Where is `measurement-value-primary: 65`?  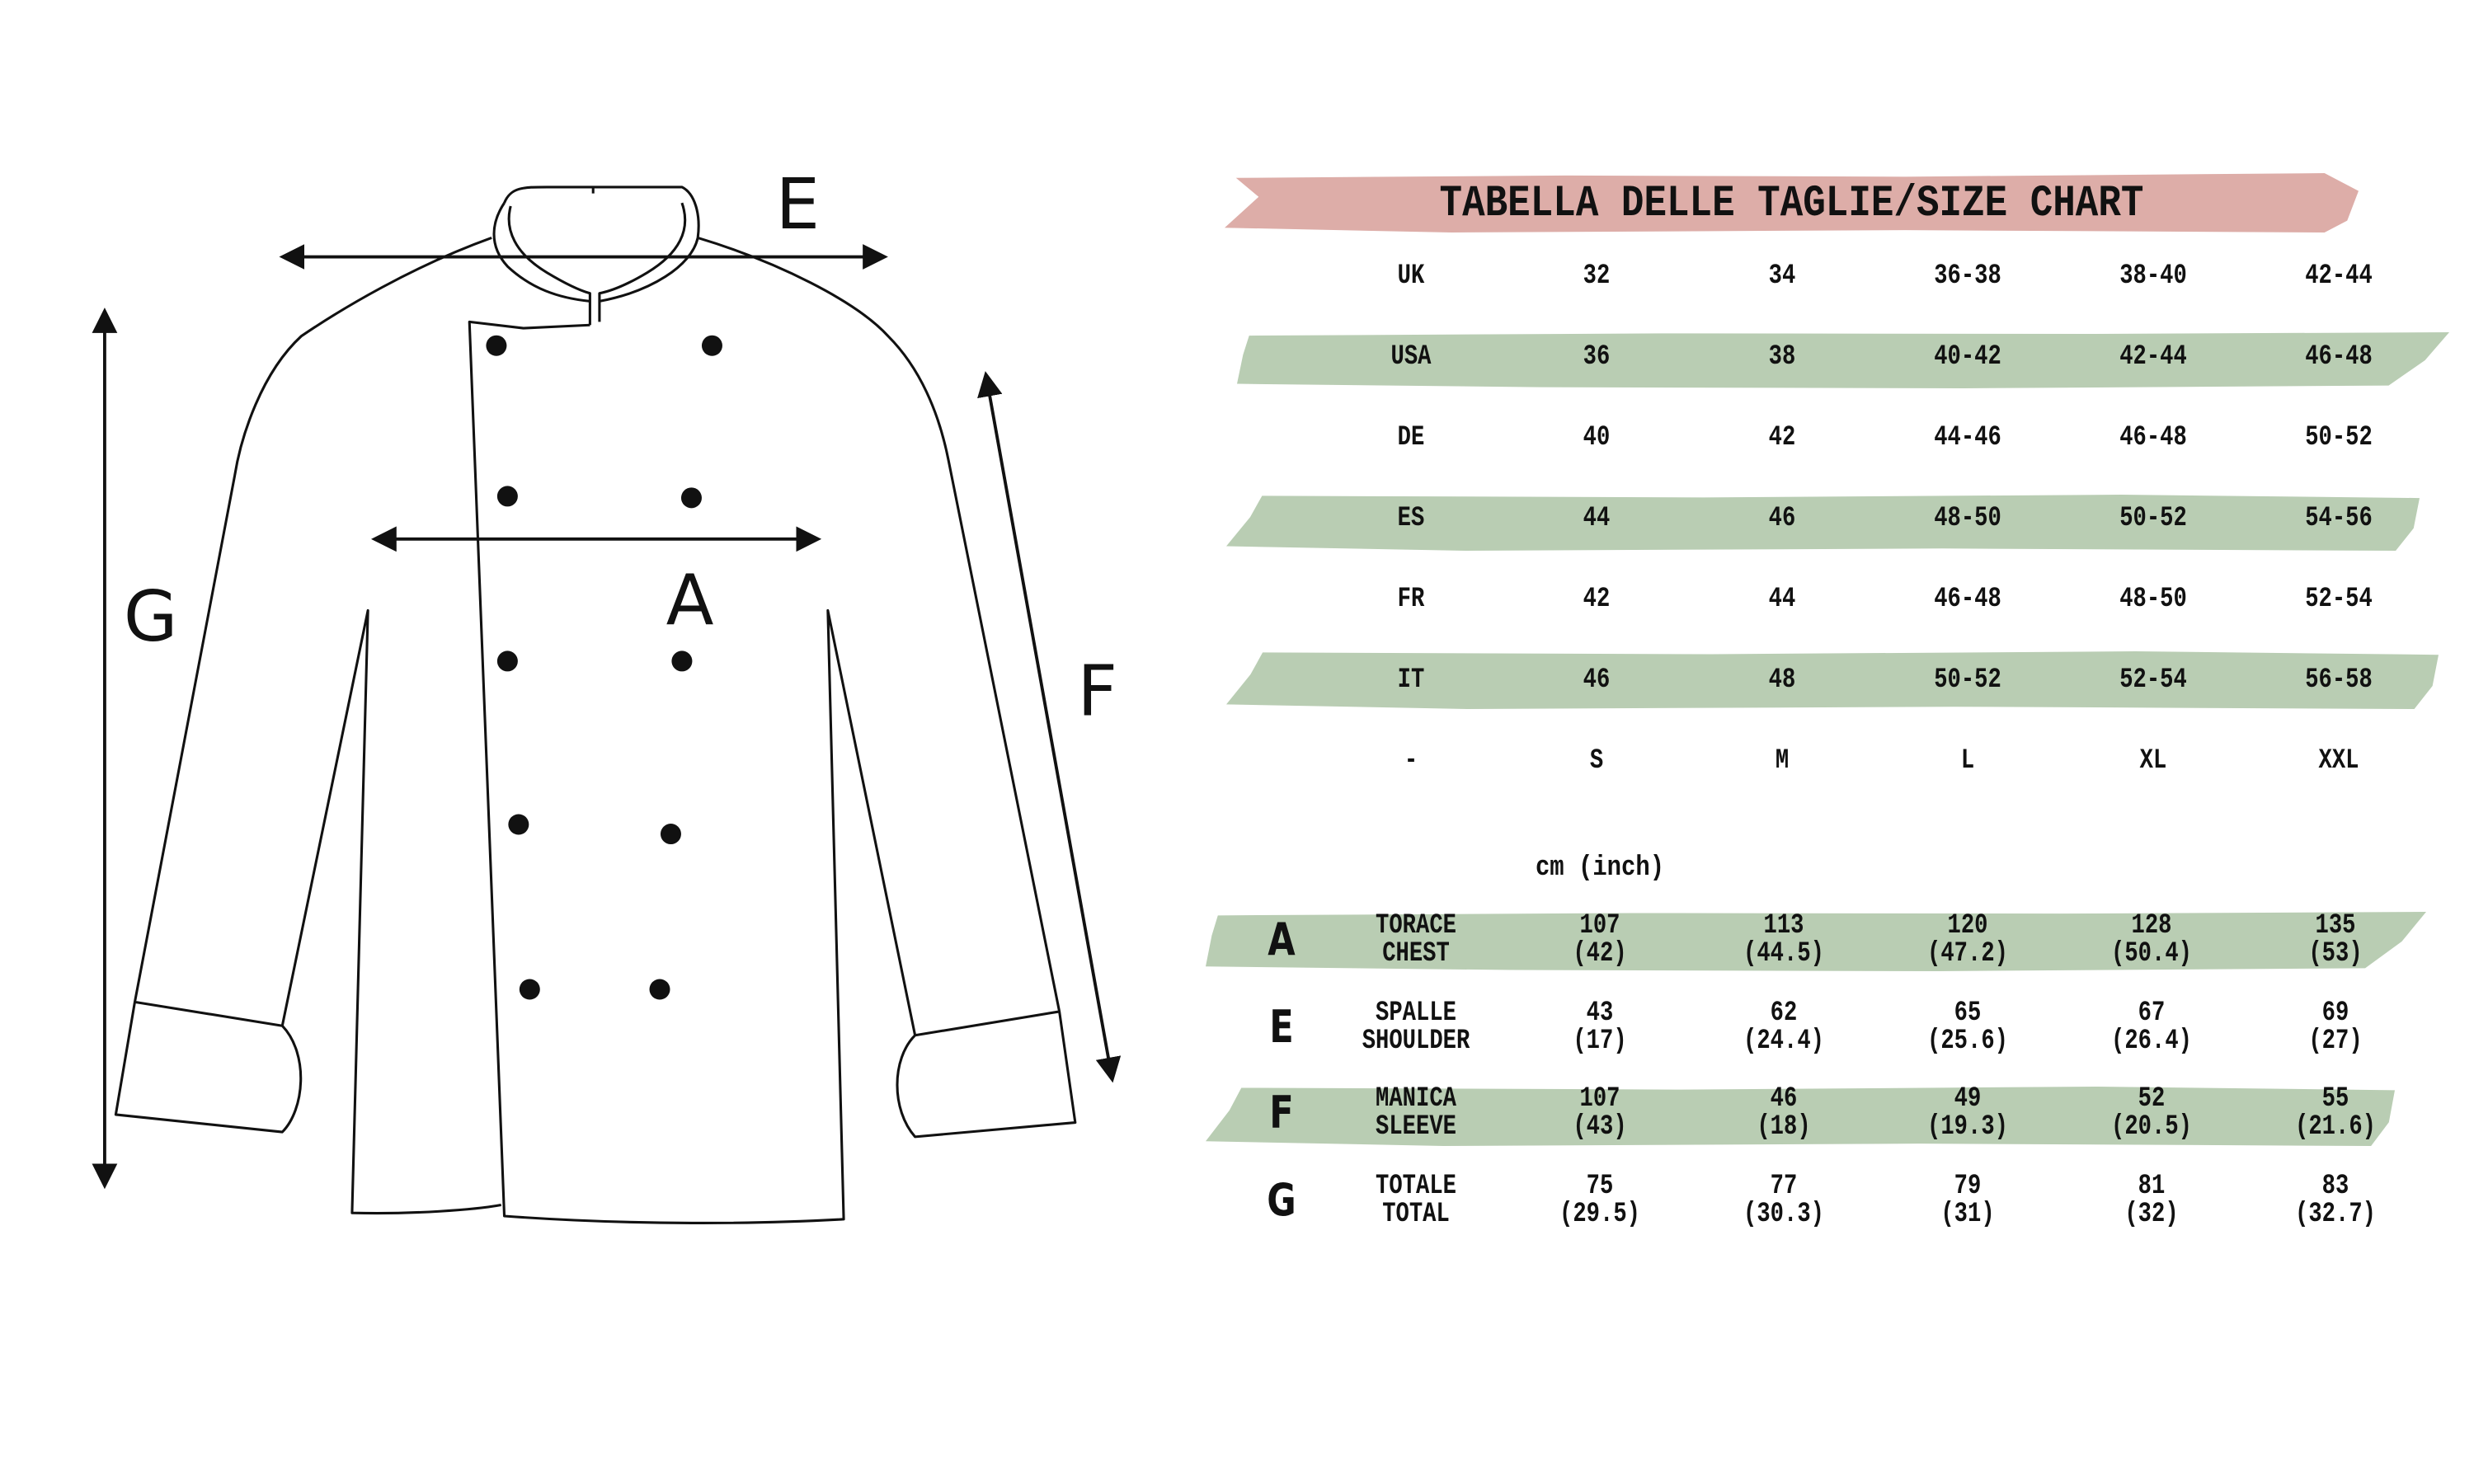
measurement-value-primary: 65 is located at coordinates (1968, 1014).